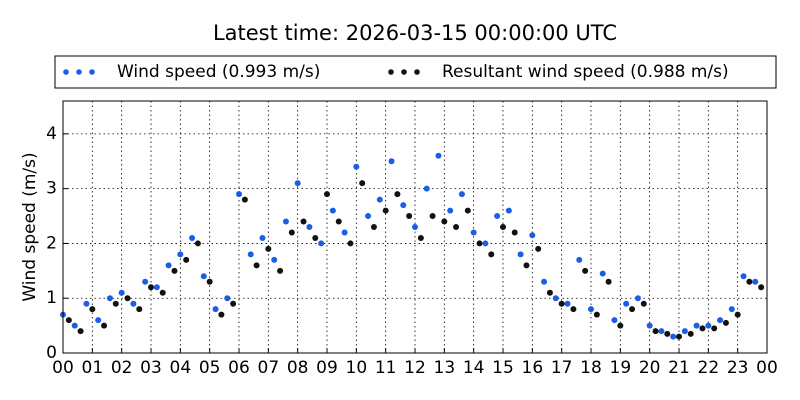  I want to click on x-tick-label: 15, so click(503, 368).